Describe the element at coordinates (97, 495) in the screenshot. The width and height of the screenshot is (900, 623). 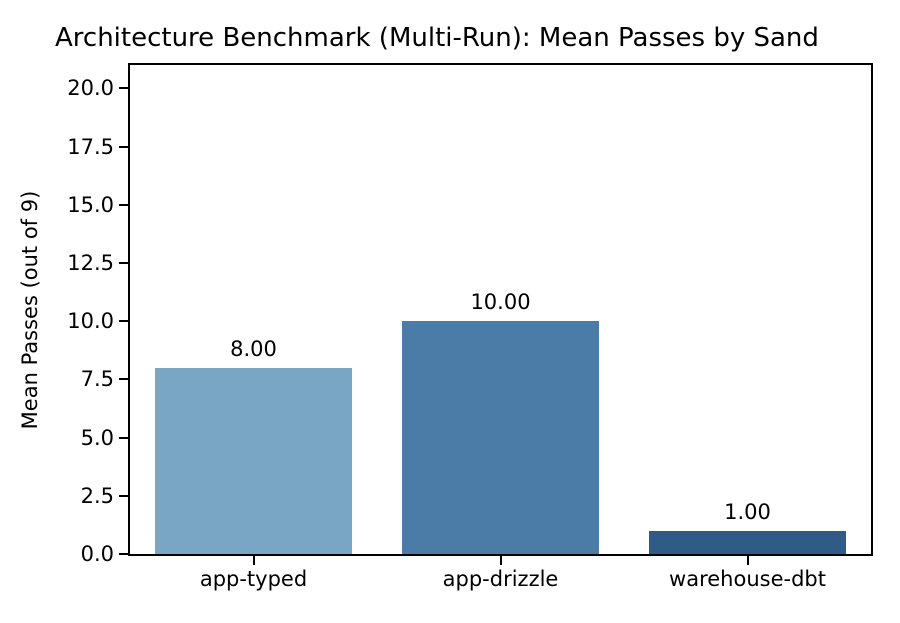
I see `y-tick-label: 2.5` at that location.